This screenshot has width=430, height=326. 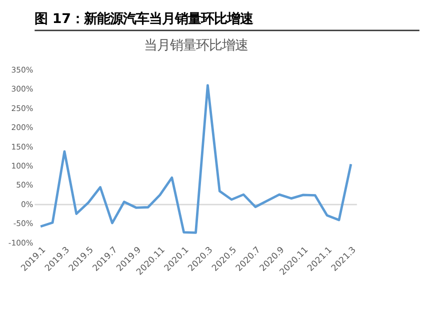 I want to click on y-tick-label: 350%, so click(x=22, y=69).